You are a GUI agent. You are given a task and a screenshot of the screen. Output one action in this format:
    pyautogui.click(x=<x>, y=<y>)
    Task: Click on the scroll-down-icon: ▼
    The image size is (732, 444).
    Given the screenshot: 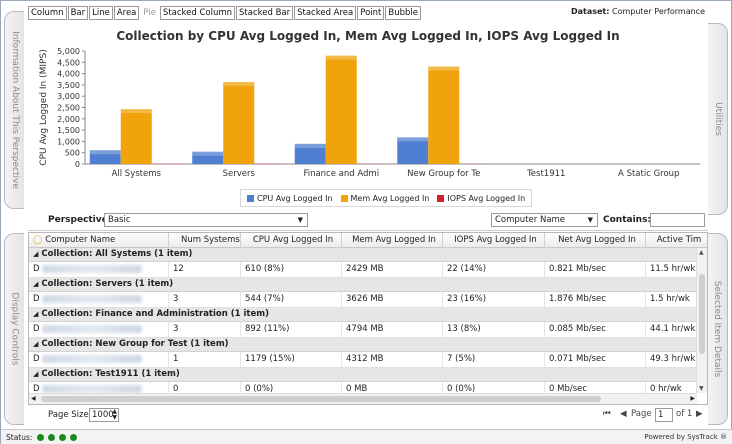 What is the action you would take?
    pyautogui.click(x=701, y=388)
    